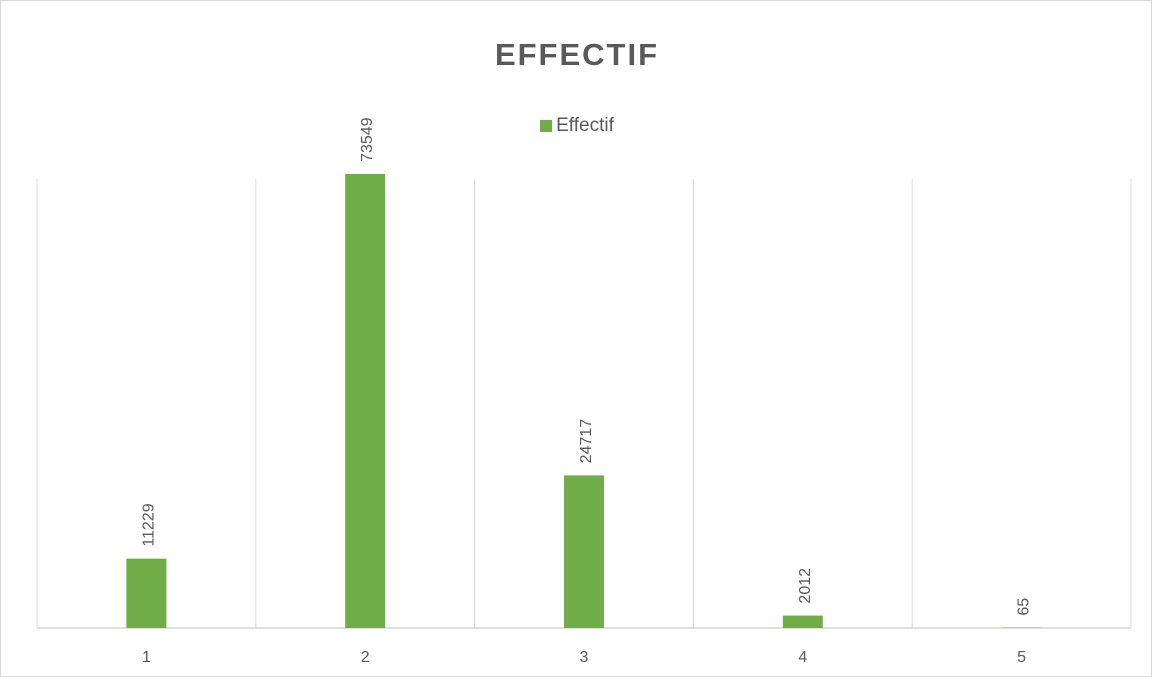 The image size is (1152, 678). I want to click on data-label-4: 2012, so click(805, 586).